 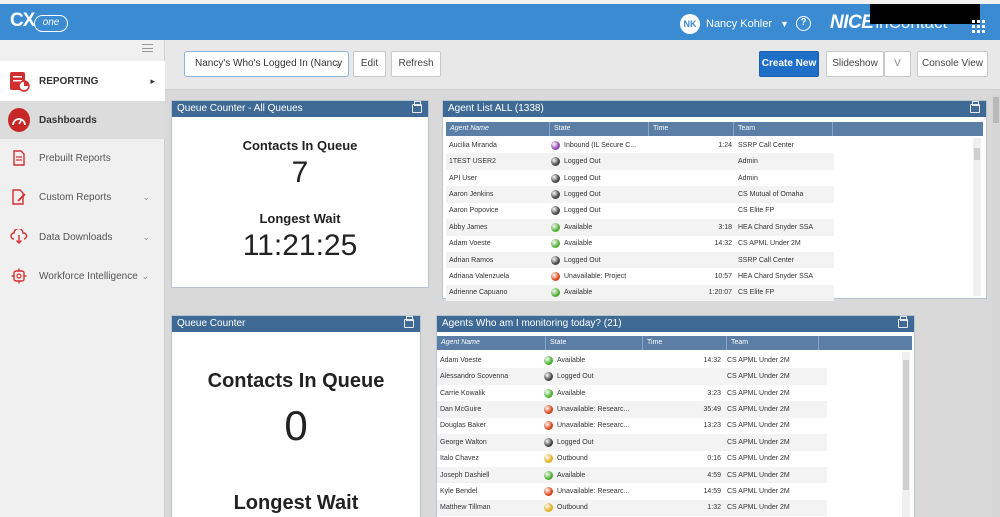 What do you see at coordinates (803, 23) in the screenshot?
I see `help-icon: ?` at bounding box center [803, 23].